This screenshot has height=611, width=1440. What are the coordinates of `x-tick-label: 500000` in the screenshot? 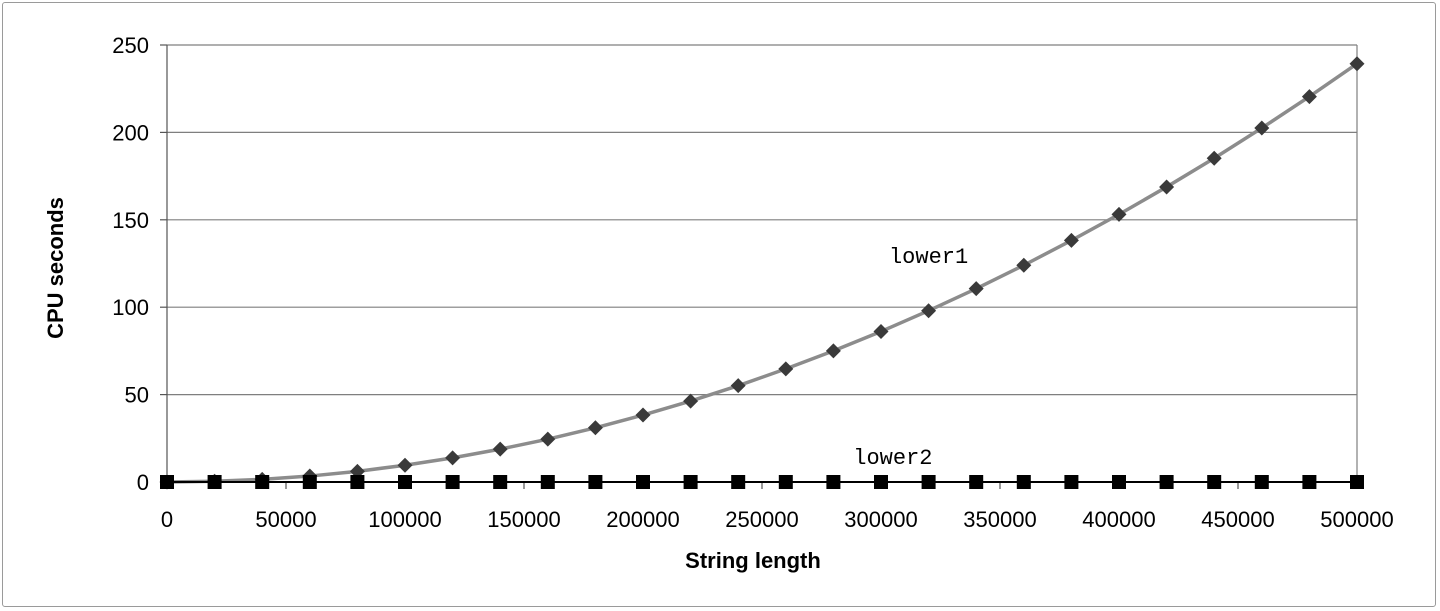 It's located at (1356, 519).